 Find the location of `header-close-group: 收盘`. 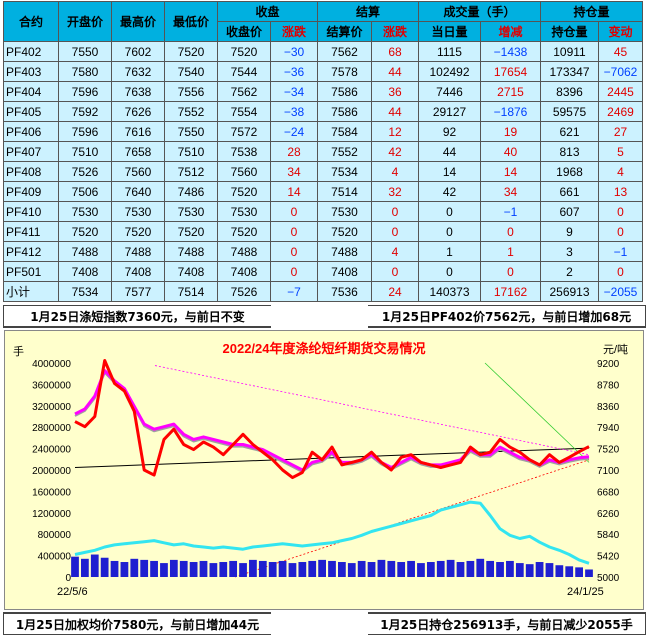

header-close-group: 收盘 is located at coordinates (267, 11).